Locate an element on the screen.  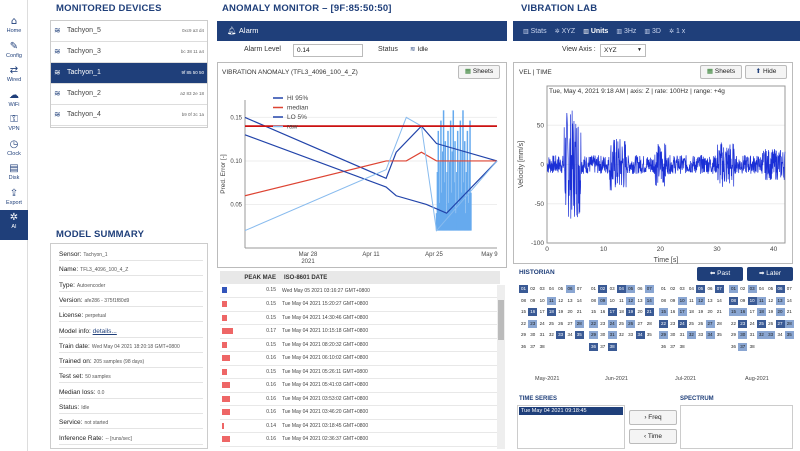
nav-wired: ⇄ Wired is located at coordinates (14, 78).